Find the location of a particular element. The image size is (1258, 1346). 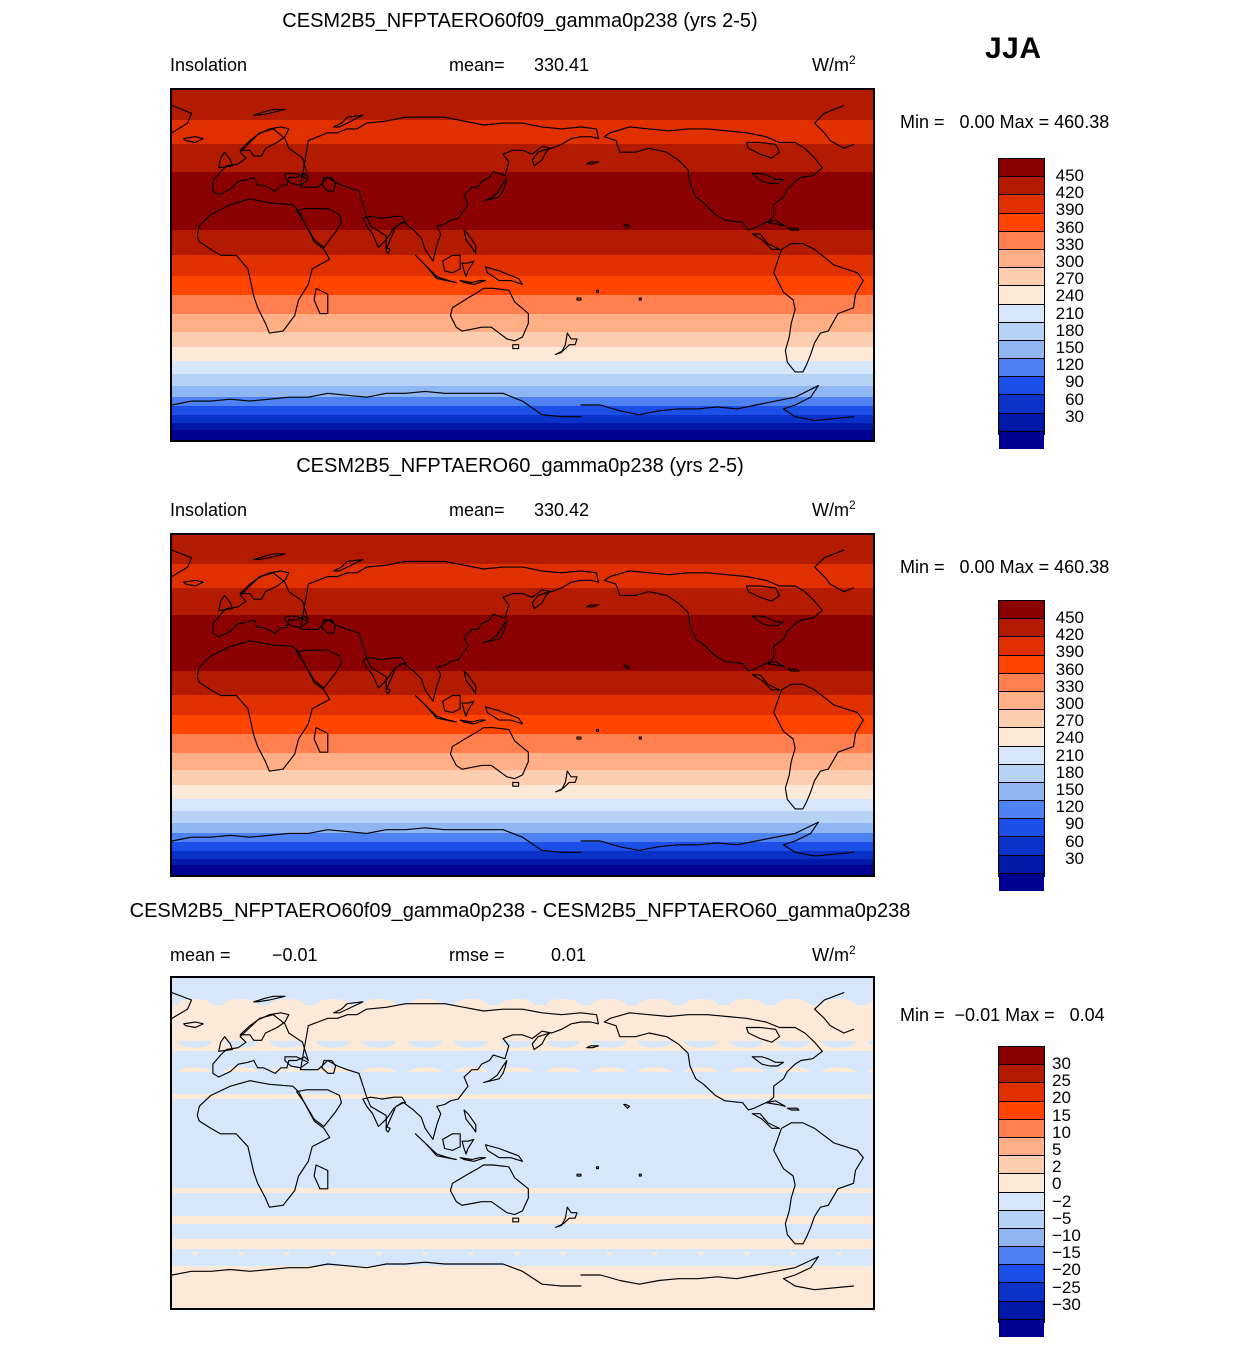

colorbar-tick: −25 is located at coordinates (1066, 1287).